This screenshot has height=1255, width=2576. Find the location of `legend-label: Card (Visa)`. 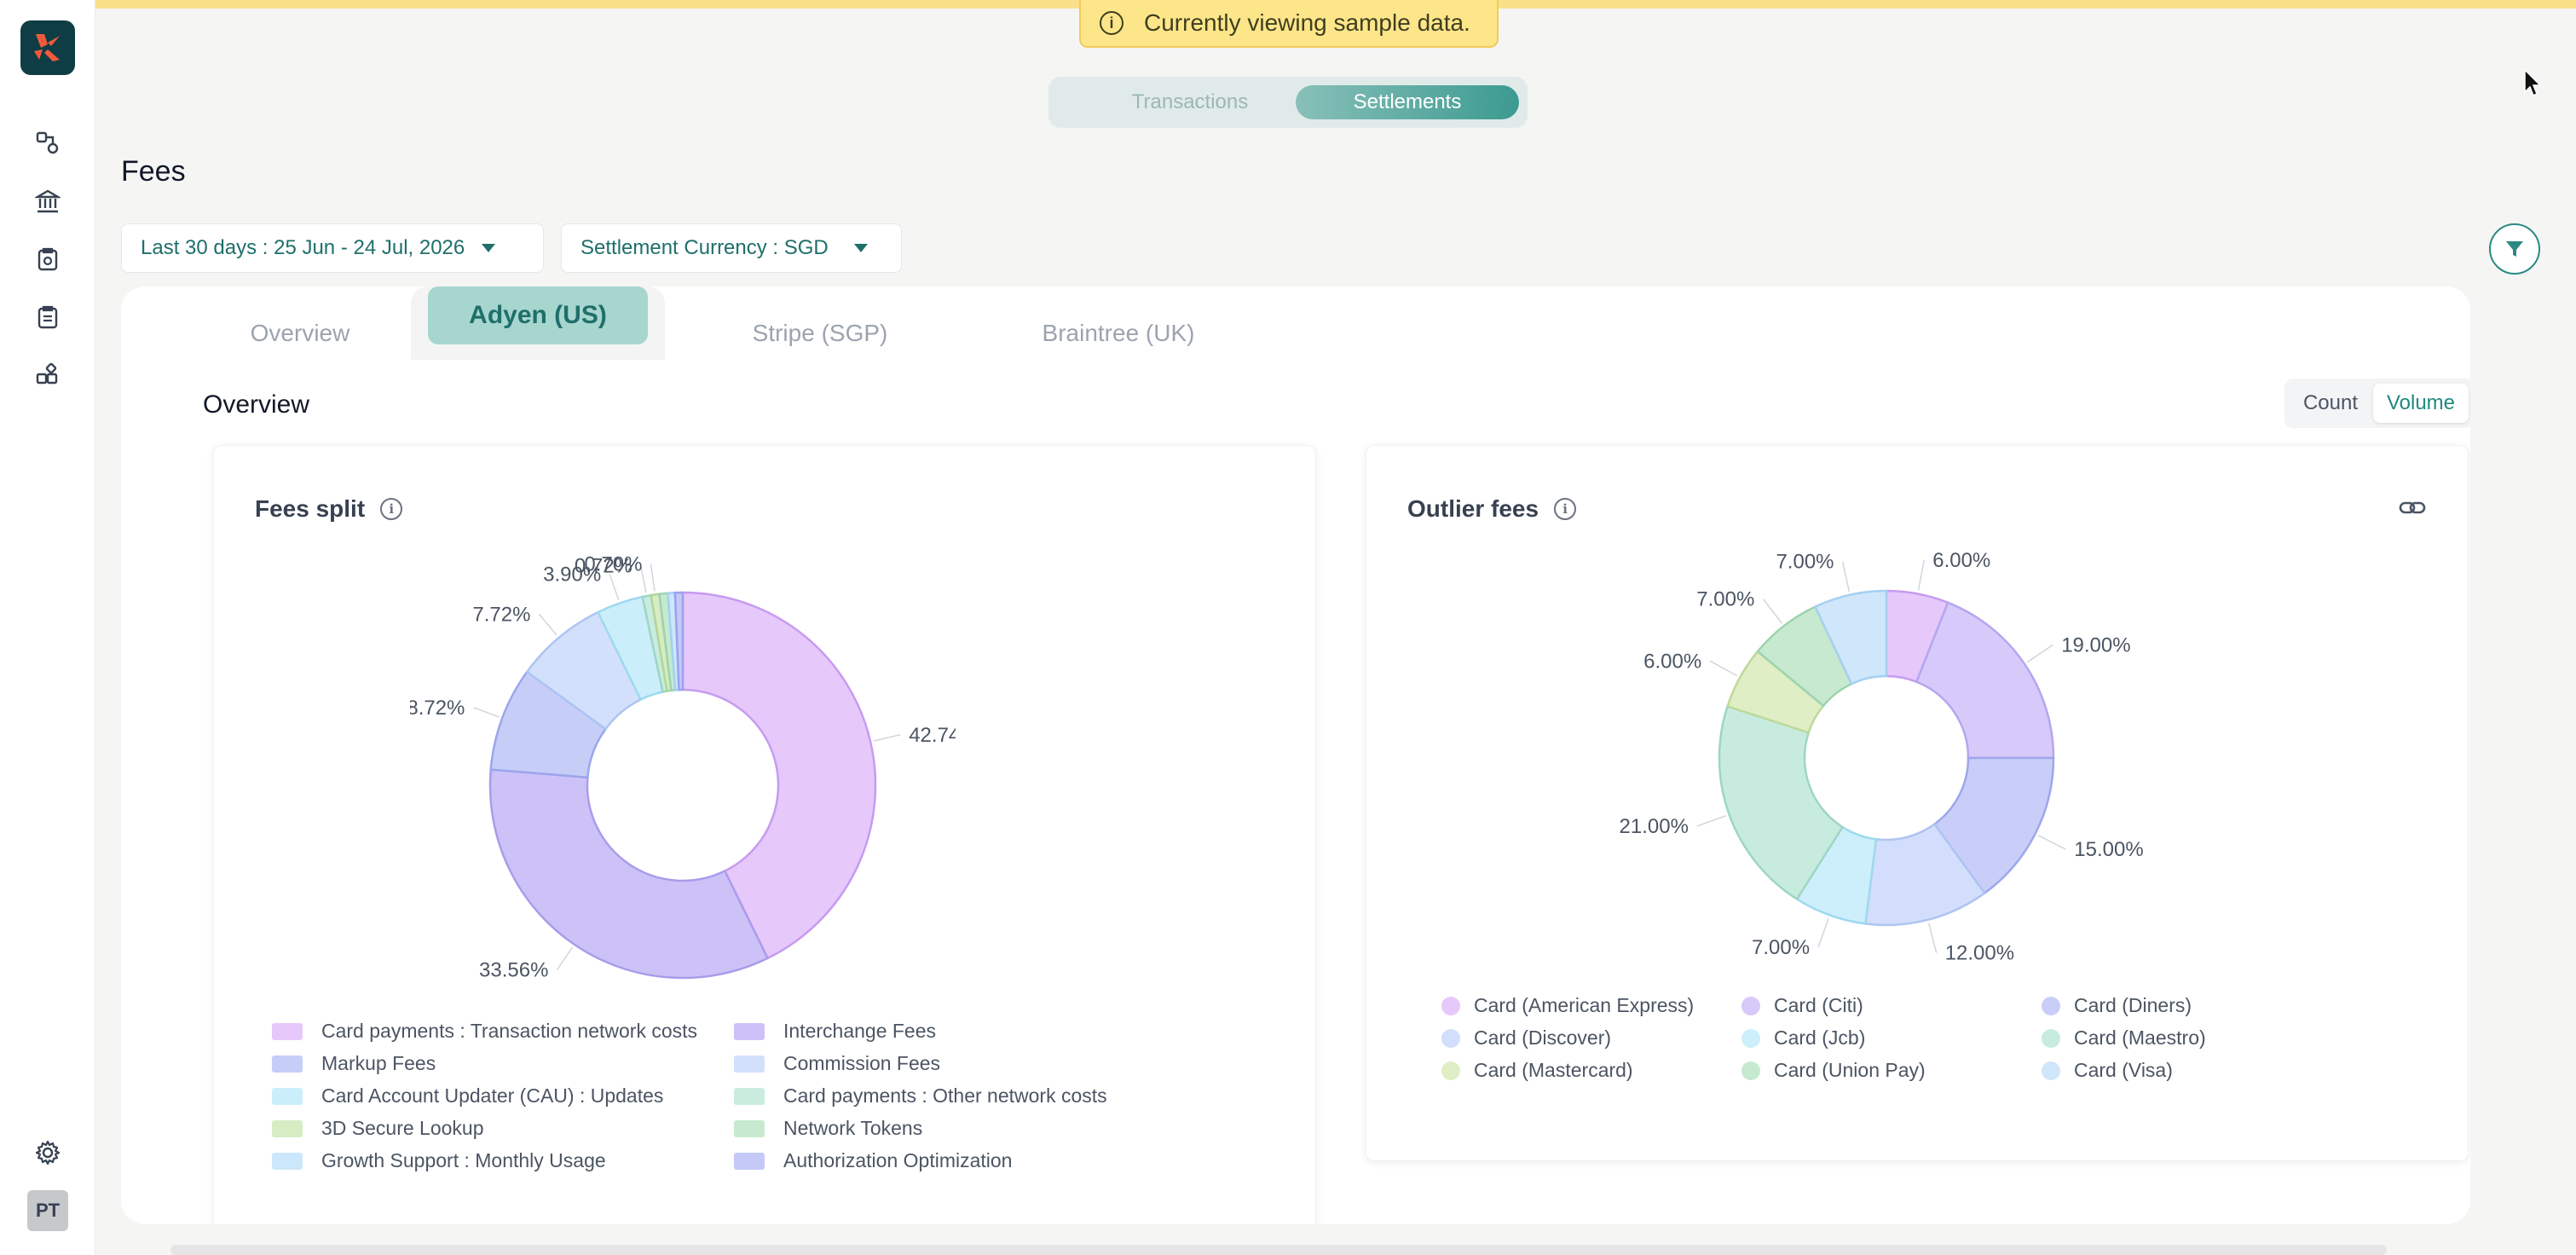

legend-label: Card (Visa) is located at coordinates (2123, 1070).